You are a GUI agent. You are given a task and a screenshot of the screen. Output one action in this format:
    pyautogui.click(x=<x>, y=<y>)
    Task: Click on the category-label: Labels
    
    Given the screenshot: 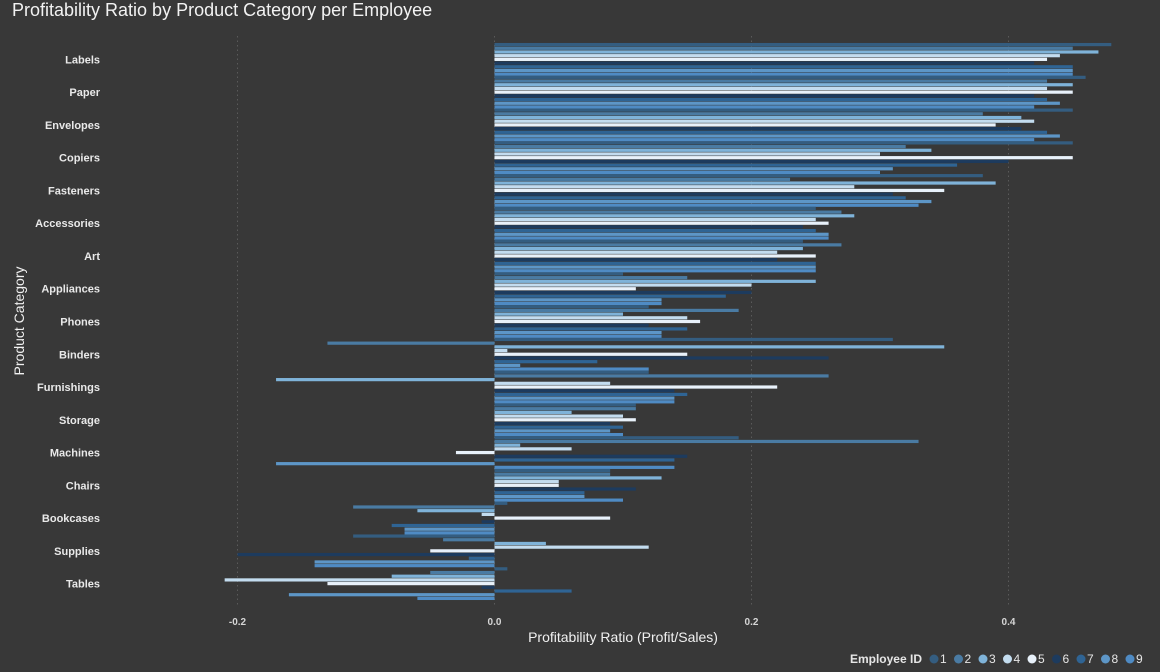 What is the action you would take?
    pyautogui.click(x=82, y=60)
    